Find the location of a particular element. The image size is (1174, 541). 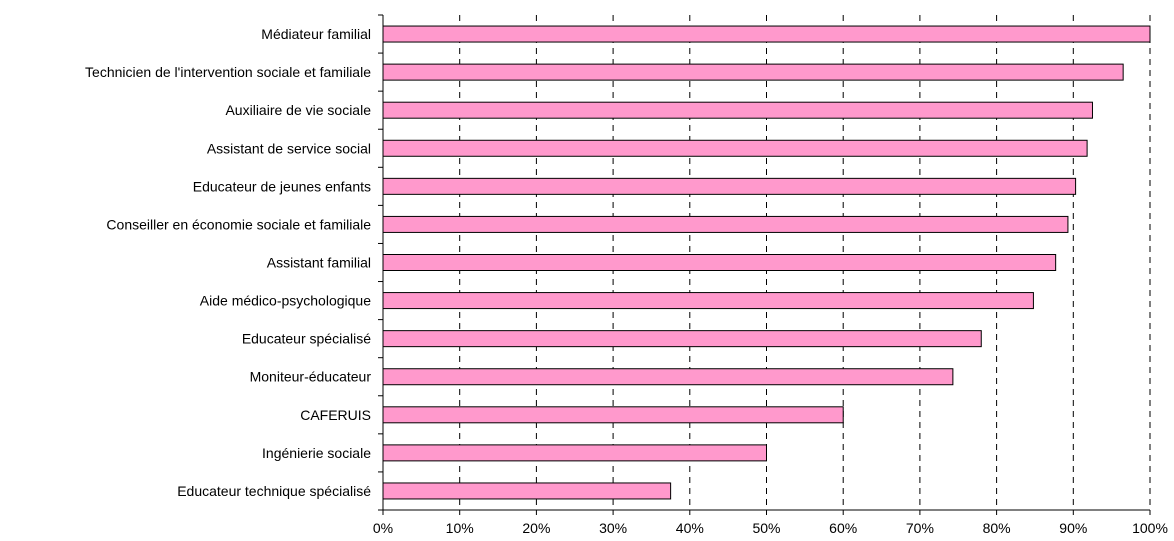

x-tick-label: 90% is located at coordinates (1073, 528).